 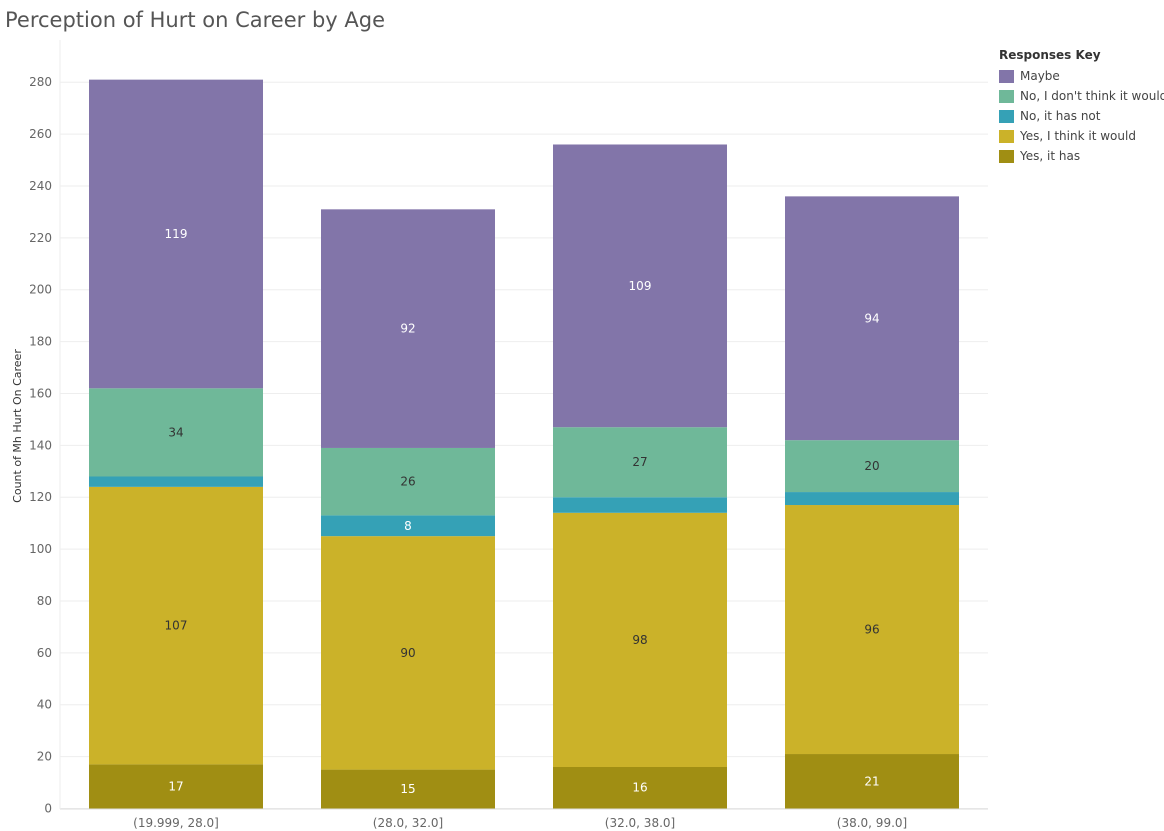 I want to click on y-tick-label: 280, so click(x=40, y=82).